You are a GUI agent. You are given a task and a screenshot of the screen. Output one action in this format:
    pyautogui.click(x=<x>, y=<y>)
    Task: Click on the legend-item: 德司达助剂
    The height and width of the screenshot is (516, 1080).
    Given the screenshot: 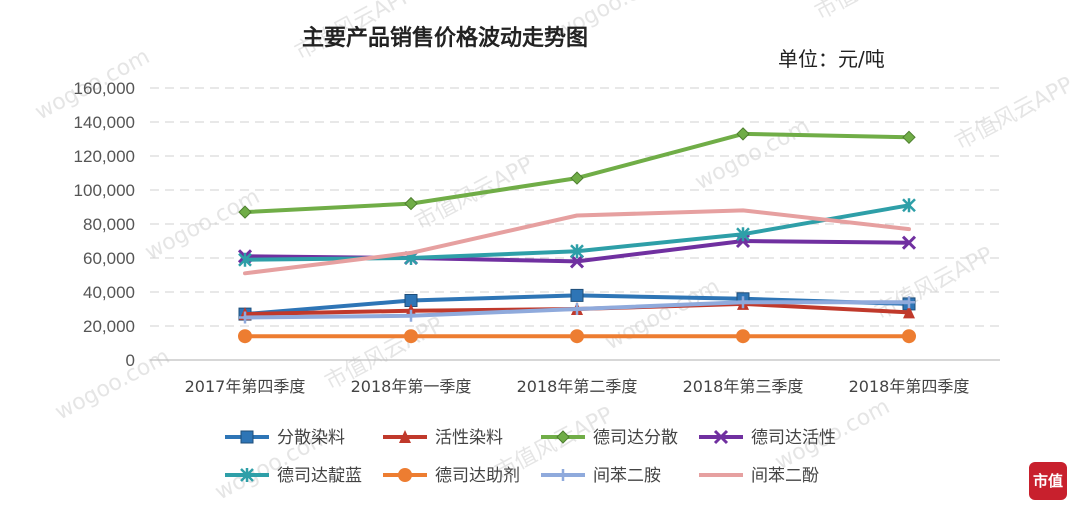 What is the action you would take?
    pyautogui.click(x=451, y=476)
    